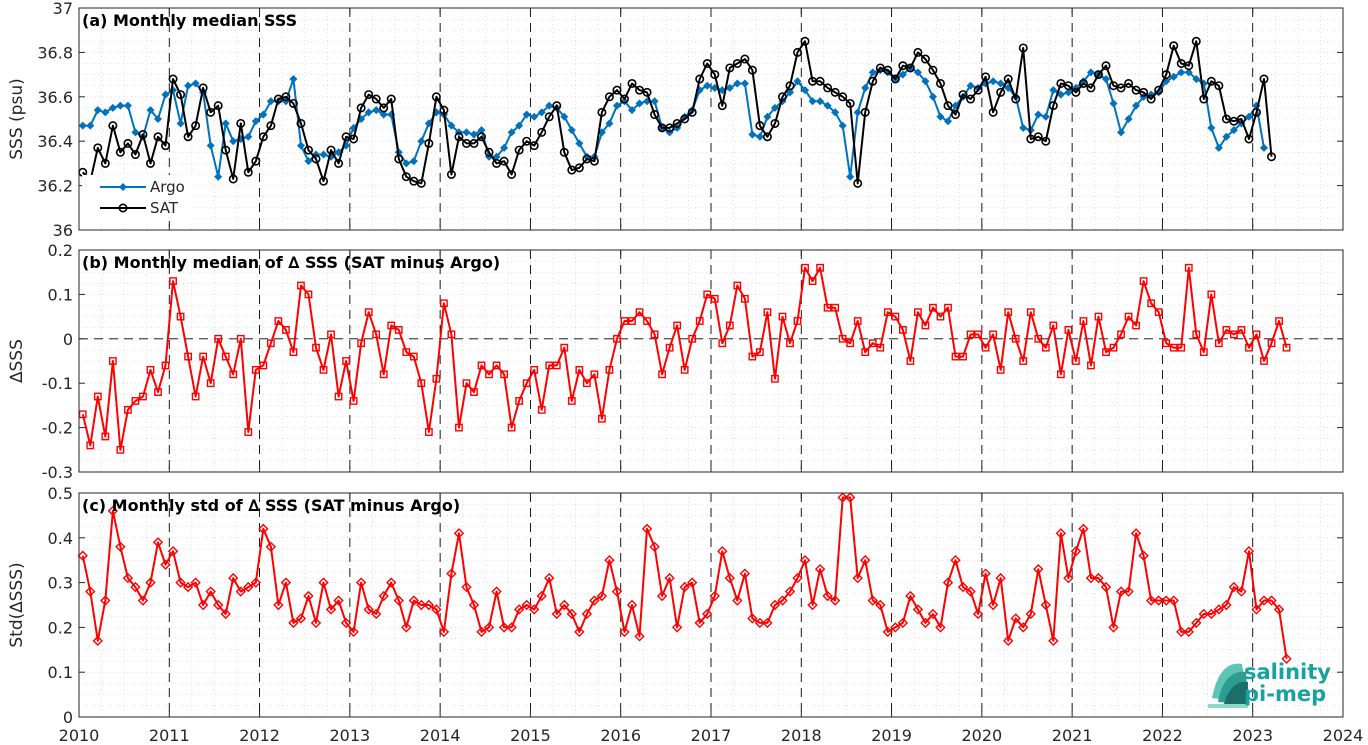  Describe the element at coordinates (530, 735) in the screenshot. I see `x-tick-label: 2015` at that location.